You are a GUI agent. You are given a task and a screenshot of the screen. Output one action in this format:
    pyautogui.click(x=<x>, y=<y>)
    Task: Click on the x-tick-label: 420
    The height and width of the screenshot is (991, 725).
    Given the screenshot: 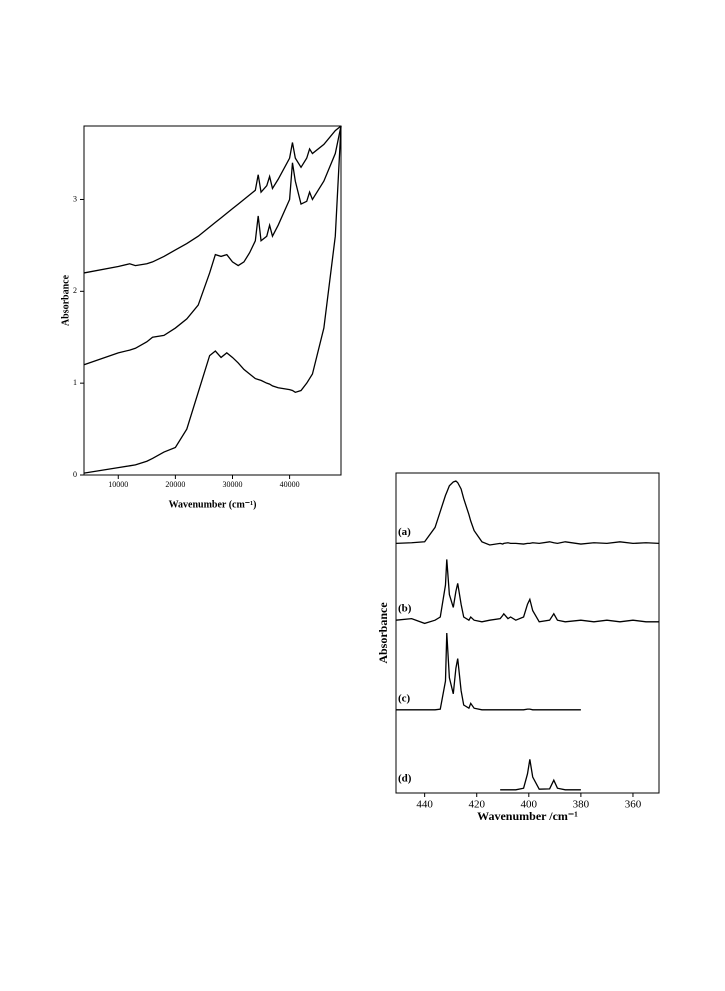 What is the action you would take?
    pyautogui.click(x=476, y=805)
    